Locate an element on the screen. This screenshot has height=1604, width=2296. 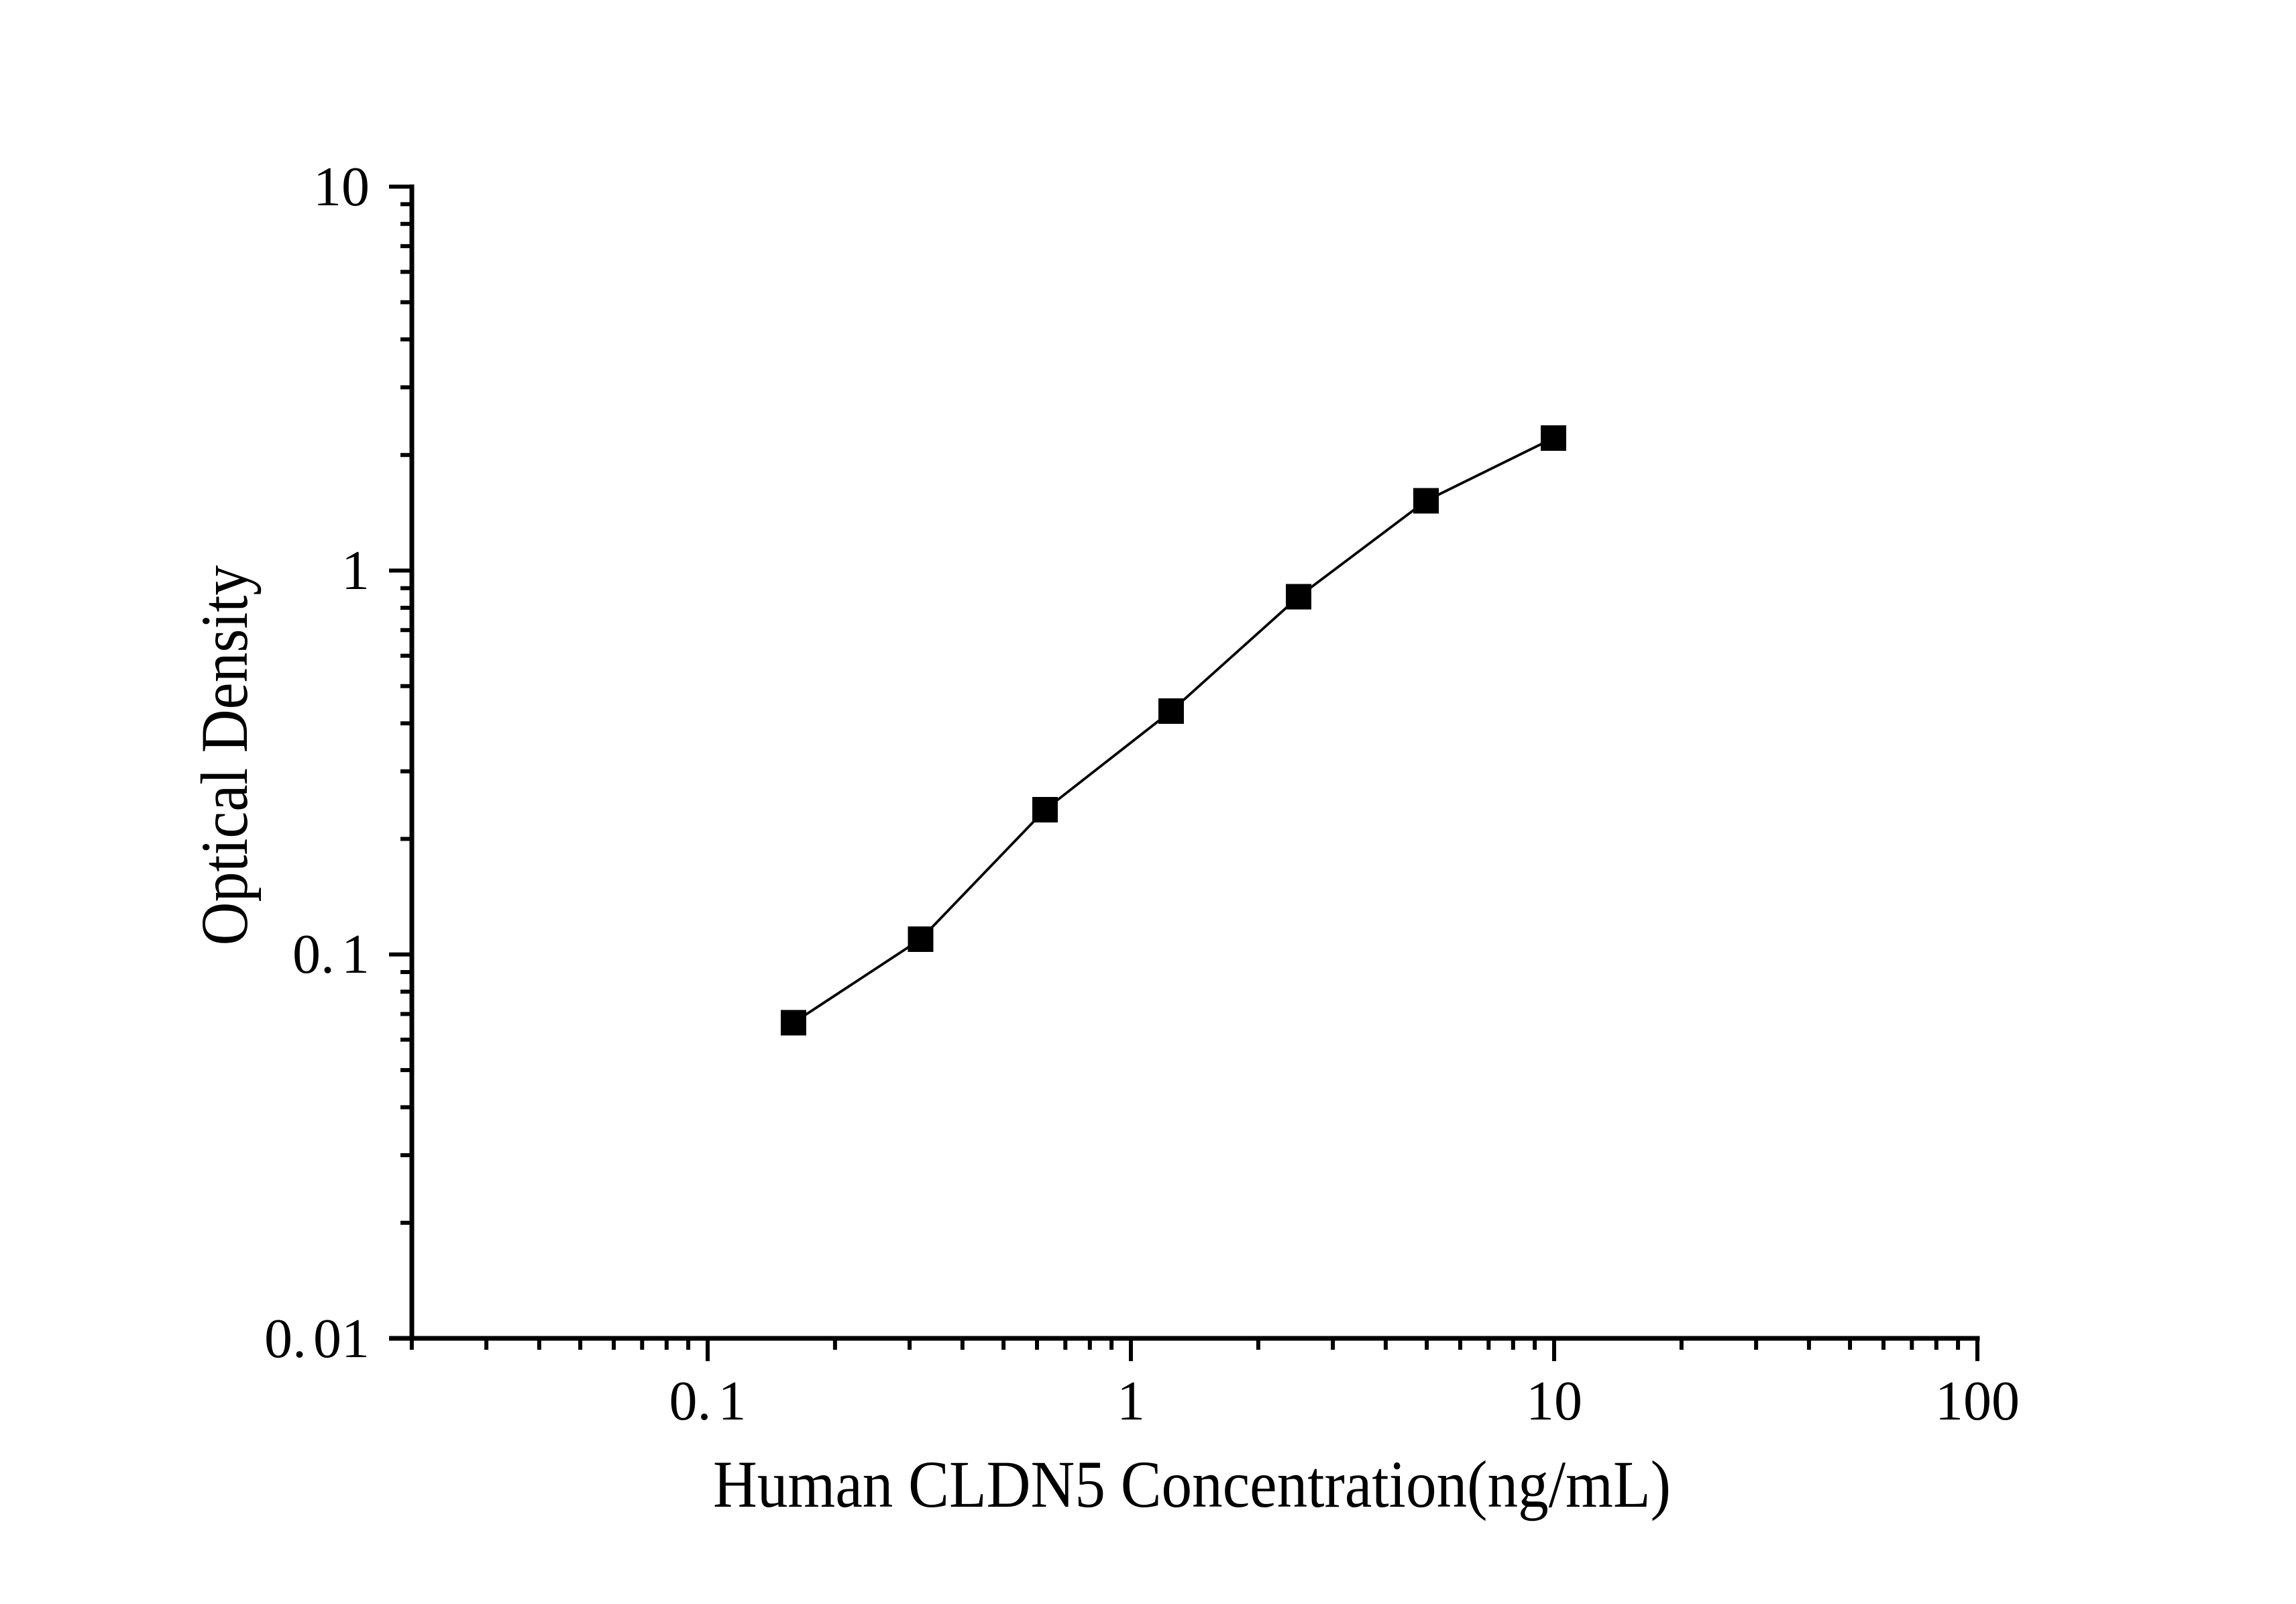
svg-text: 100 is located at coordinates (1977, 1401).